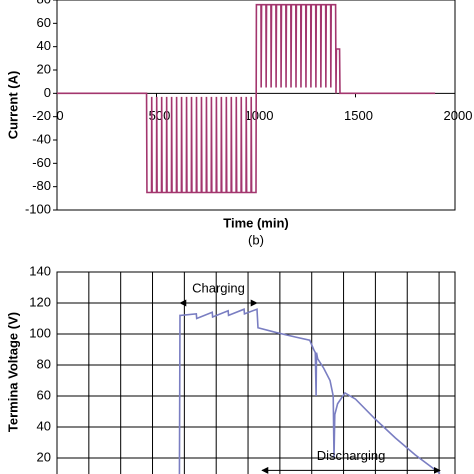  Describe the element at coordinates (41, 138) in the screenshot. I see `y-tick-label: -40` at that location.